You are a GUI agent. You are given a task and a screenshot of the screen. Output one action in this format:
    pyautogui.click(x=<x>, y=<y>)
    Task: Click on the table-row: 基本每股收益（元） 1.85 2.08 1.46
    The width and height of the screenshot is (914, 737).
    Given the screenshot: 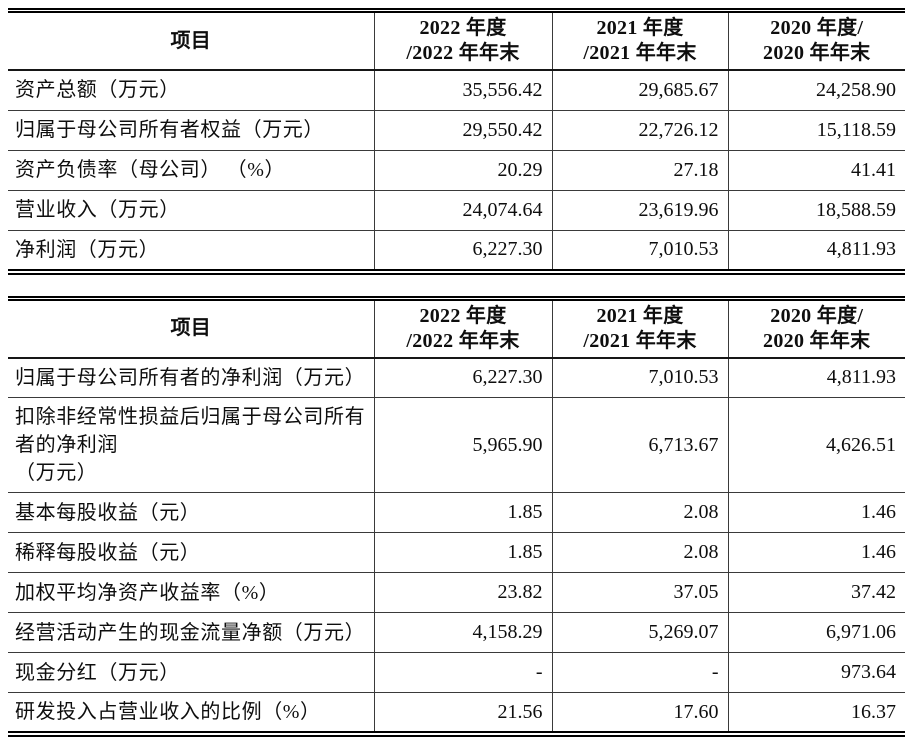 What is the action you would take?
    pyautogui.click(x=456, y=513)
    